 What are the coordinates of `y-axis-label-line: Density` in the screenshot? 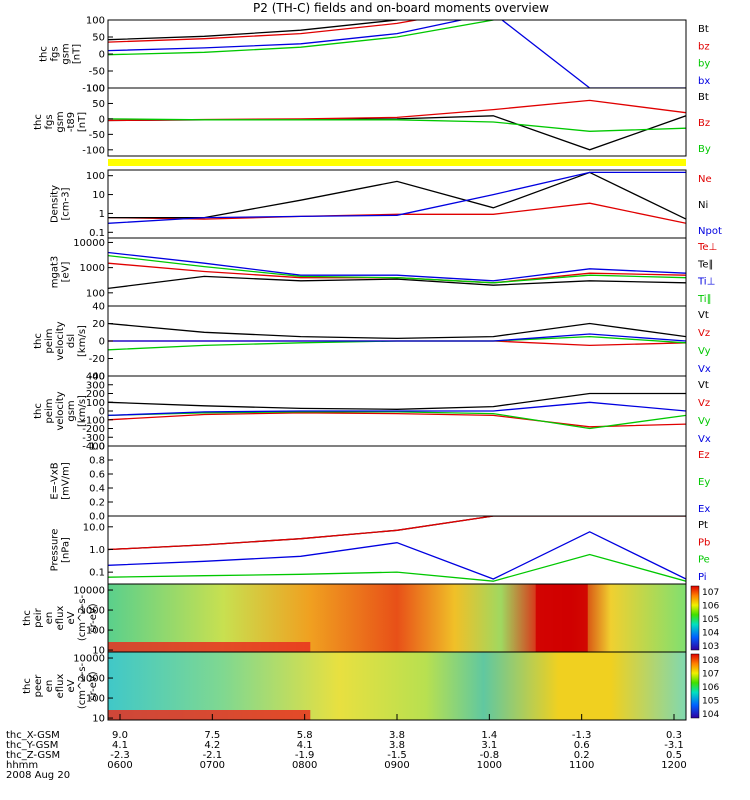 It's located at (55, 204).